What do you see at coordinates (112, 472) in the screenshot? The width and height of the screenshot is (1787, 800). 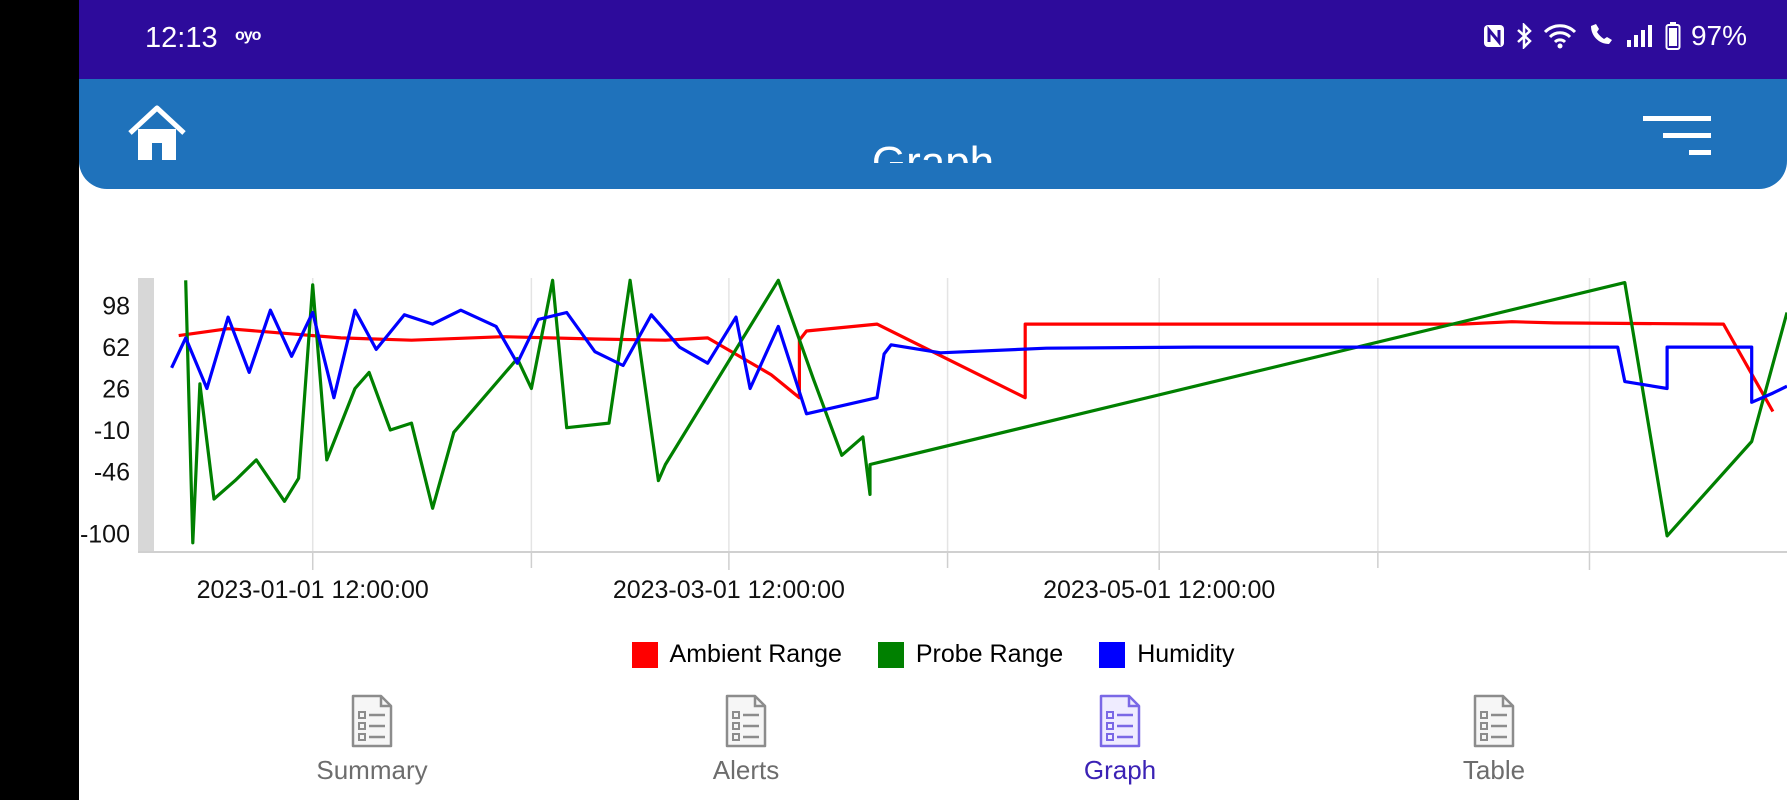 I see `y-tick-label: -46` at bounding box center [112, 472].